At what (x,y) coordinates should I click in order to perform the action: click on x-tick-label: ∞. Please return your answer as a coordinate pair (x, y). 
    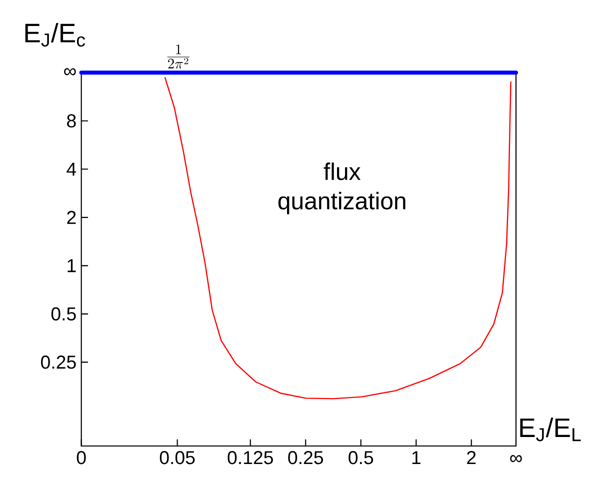
    Looking at the image, I should click on (516, 458).